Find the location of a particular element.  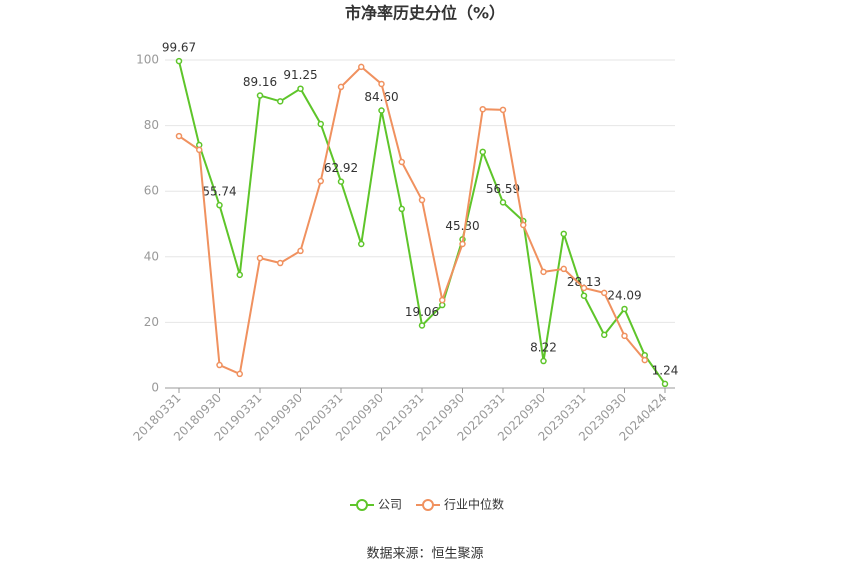

y-tick-label: 100 is located at coordinates (147, 60).